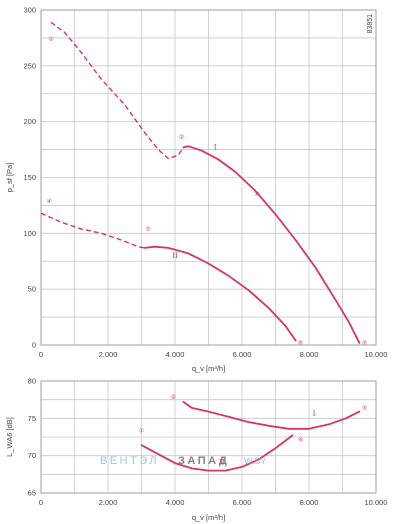 The height and width of the screenshot is (524, 407). I want to click on operating-point-label: ⑤, so click(148, 229).